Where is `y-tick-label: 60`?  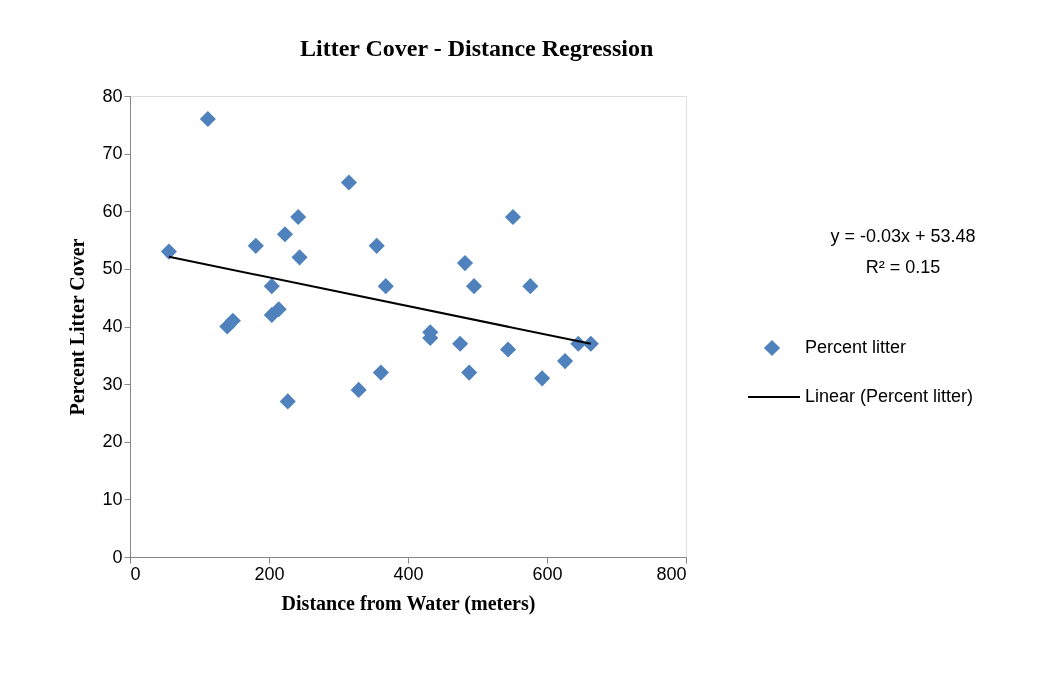
y-tick-label: 60 is located at coordinates (112, 210).